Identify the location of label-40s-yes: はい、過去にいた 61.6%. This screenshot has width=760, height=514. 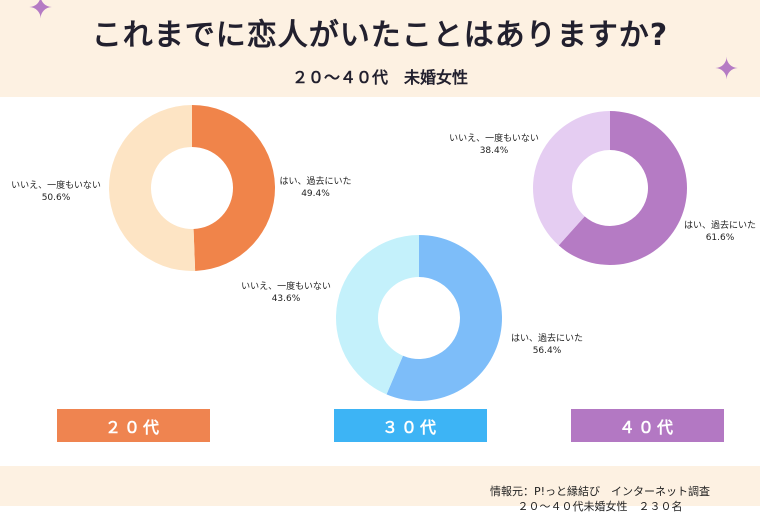
(719, 232).